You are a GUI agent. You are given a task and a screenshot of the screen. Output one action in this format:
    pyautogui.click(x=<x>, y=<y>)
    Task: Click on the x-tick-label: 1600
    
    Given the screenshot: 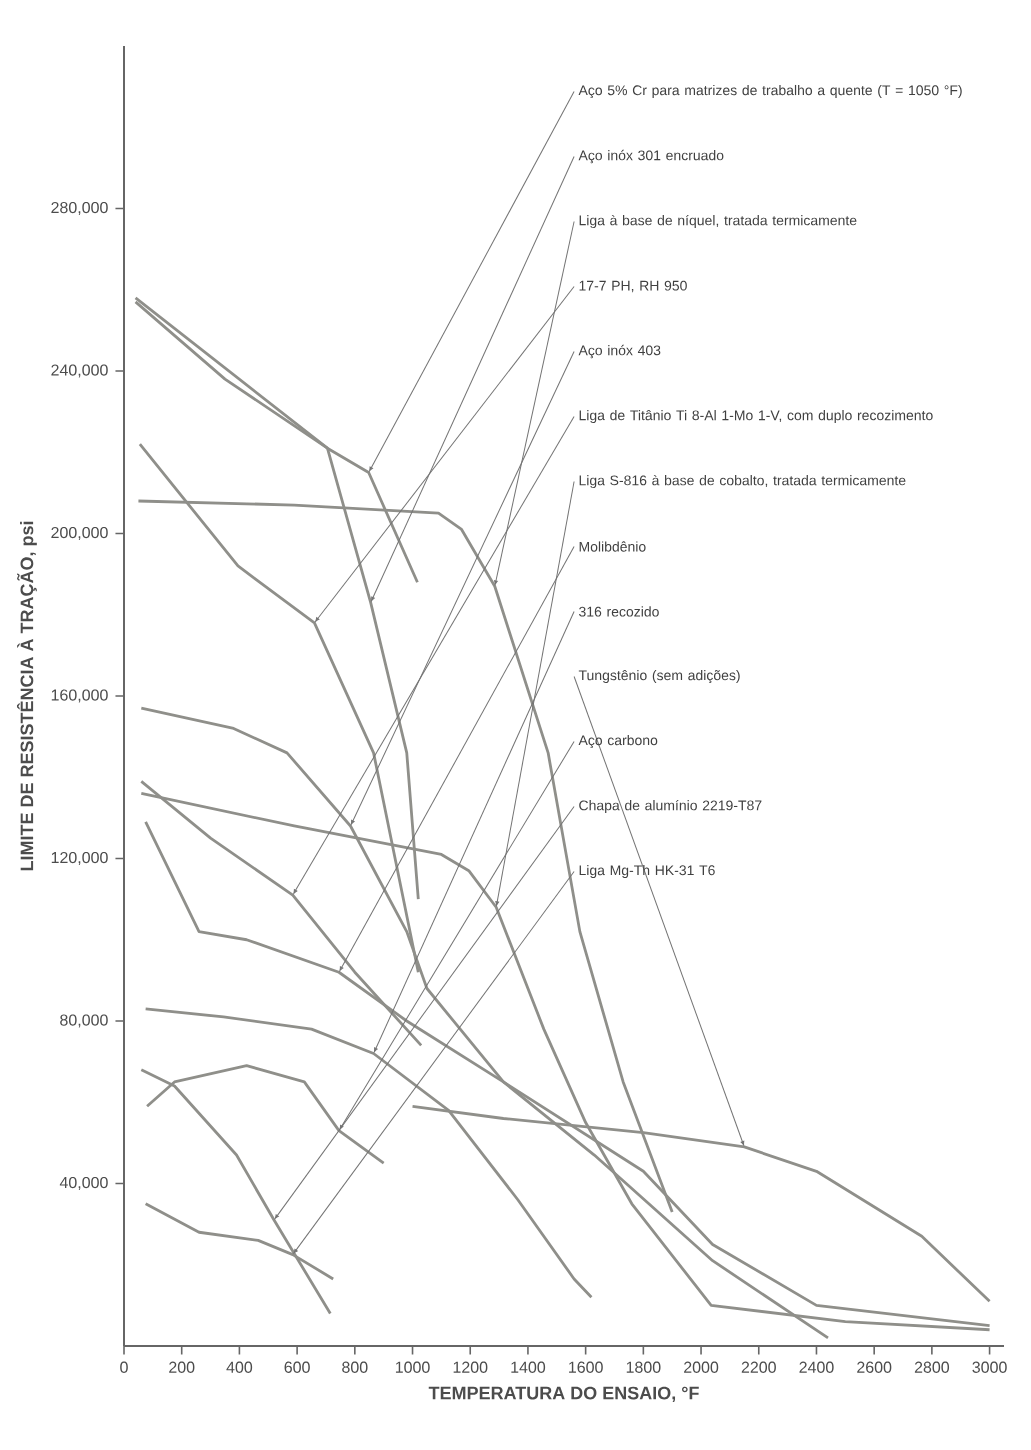 What is the action you would take?
    pyautogui.click(x=586, y=1367)
    